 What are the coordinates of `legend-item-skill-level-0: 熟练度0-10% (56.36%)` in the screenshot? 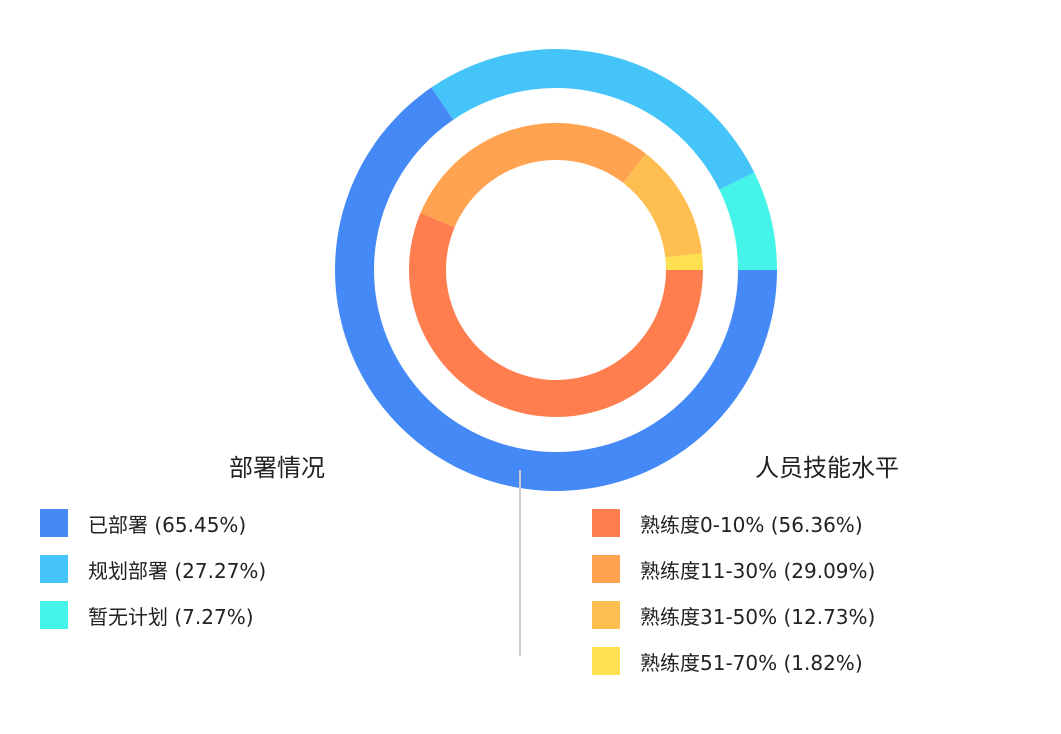 It's located at (727, 523).